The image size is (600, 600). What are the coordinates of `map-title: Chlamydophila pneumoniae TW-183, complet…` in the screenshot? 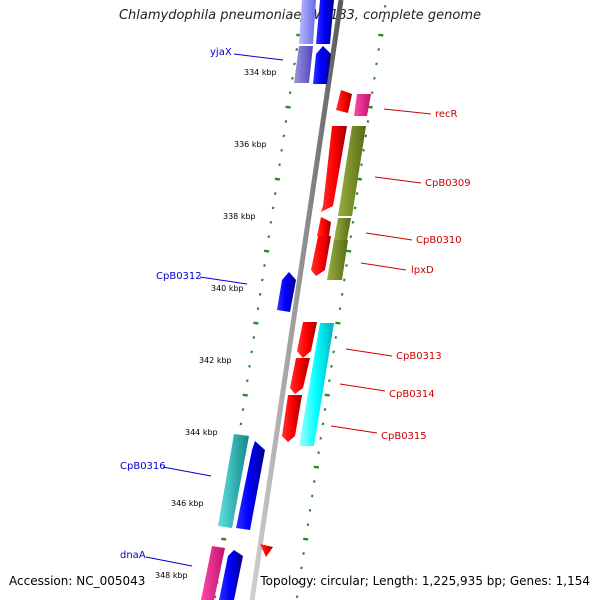 It's located at (300, 15).